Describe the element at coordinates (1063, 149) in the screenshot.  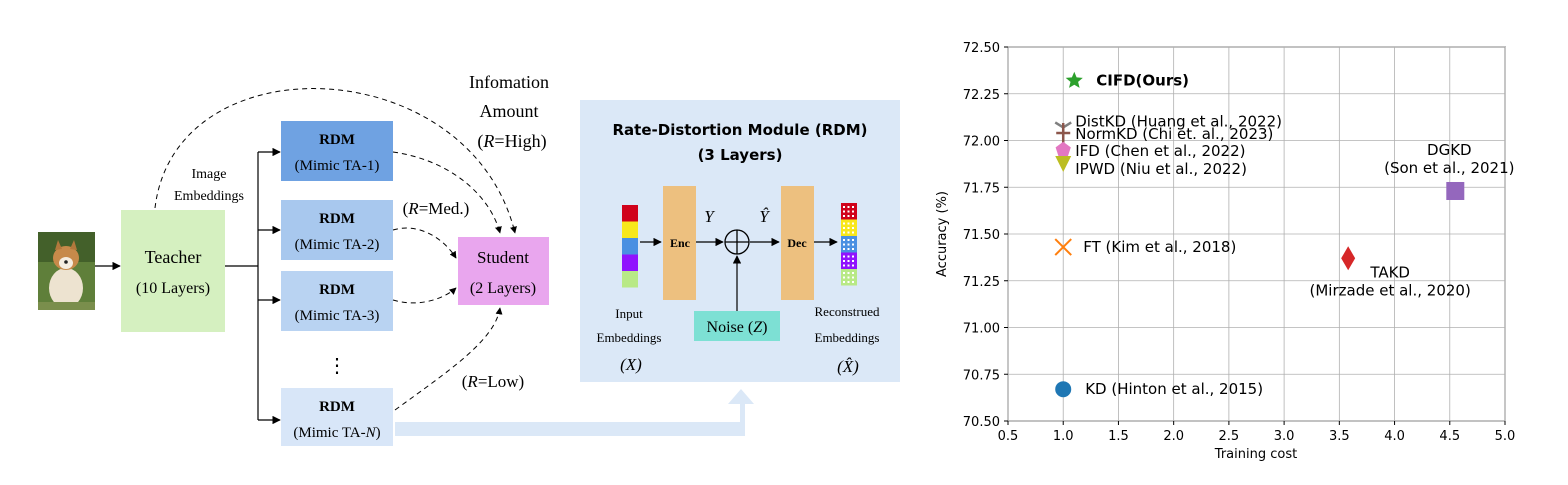
I see `pentagon-marker` at that location.